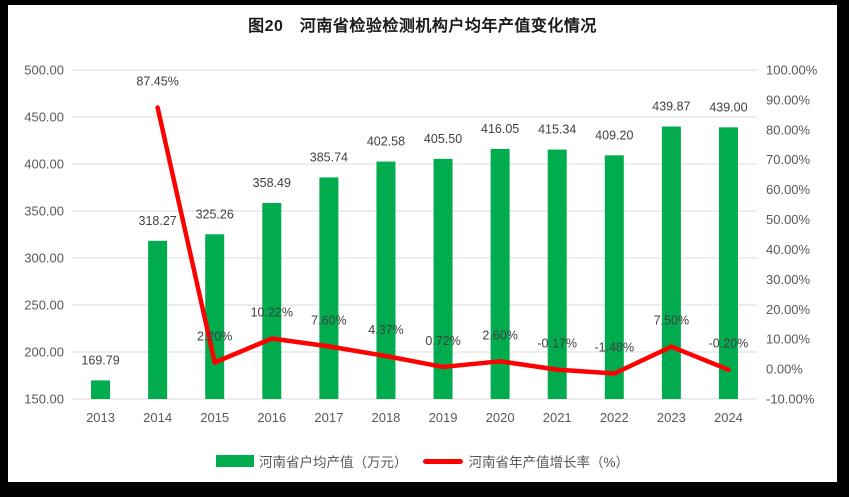  What do you see at coordinates (214, 337) in the screenshot?
I see `line-label-2015: 2.20%` at bounding box center [214, 337].